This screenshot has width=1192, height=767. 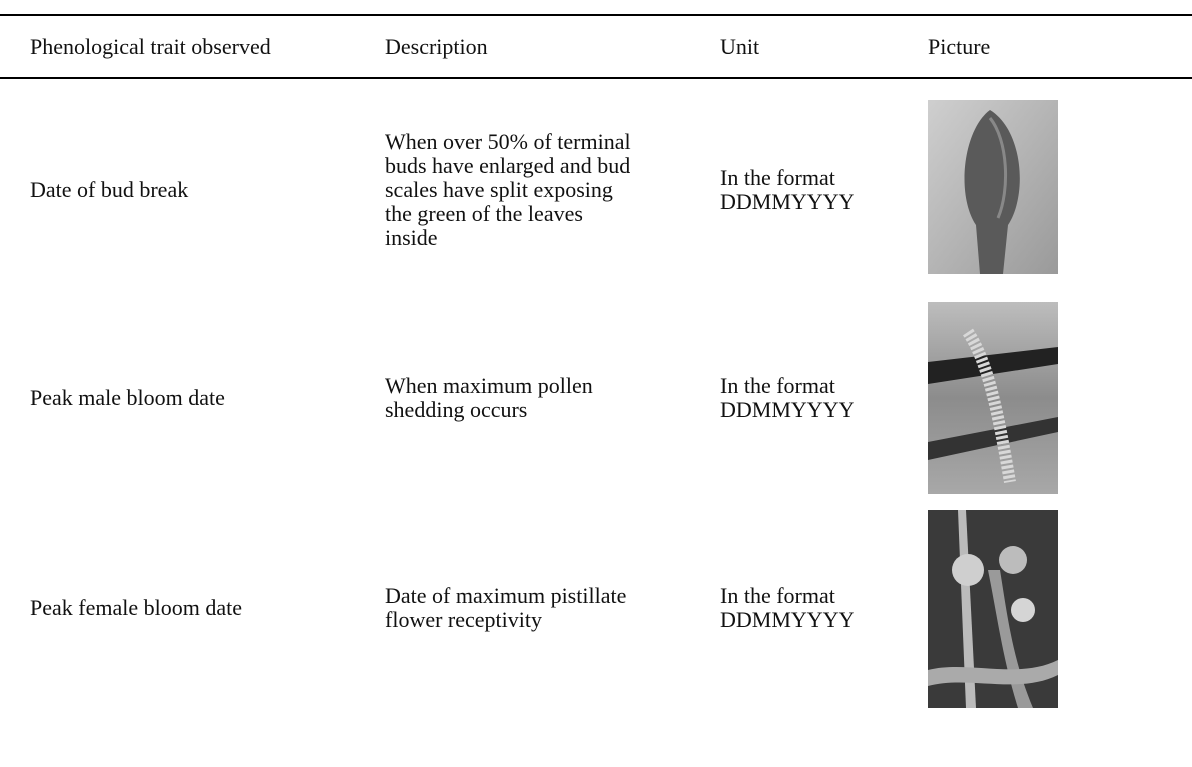 I want to click on bud-photo, so click(x=993, y=187).